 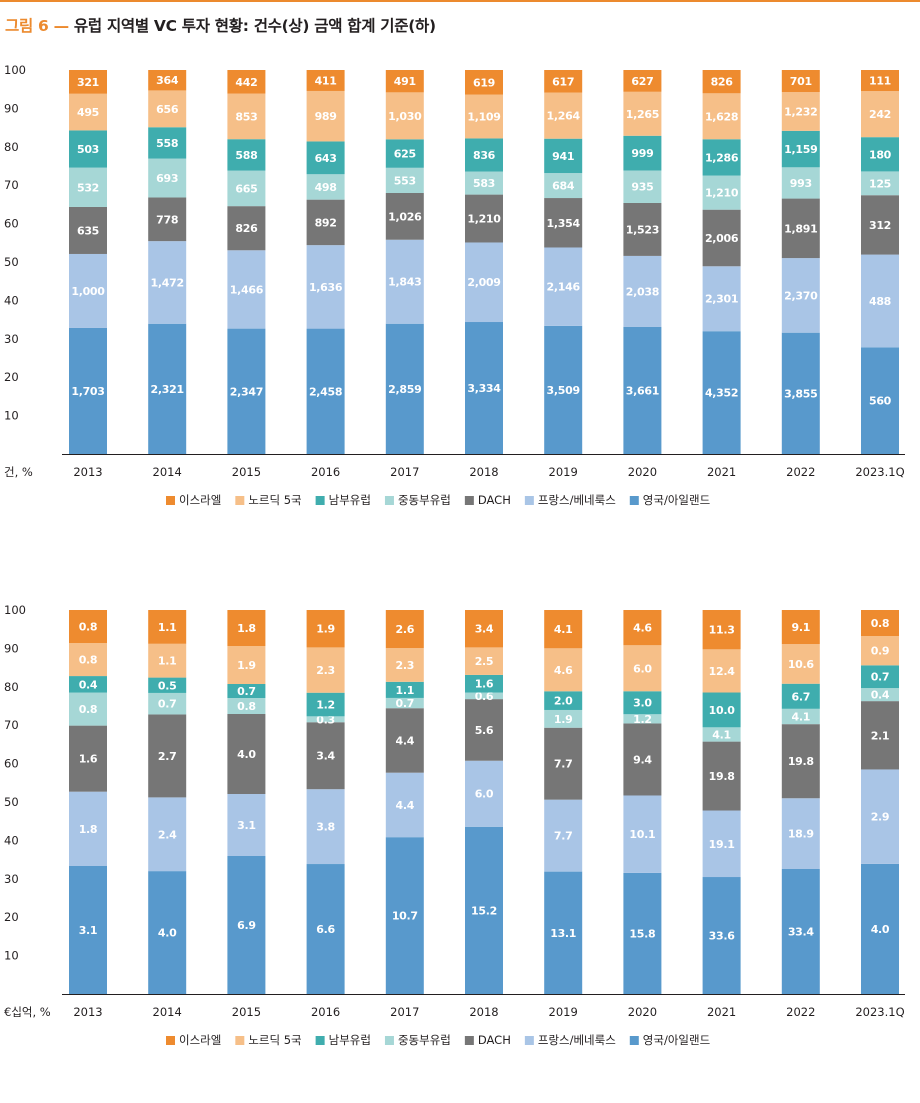 I want to click on data-label: 13.1, so click(x=563, y=933).